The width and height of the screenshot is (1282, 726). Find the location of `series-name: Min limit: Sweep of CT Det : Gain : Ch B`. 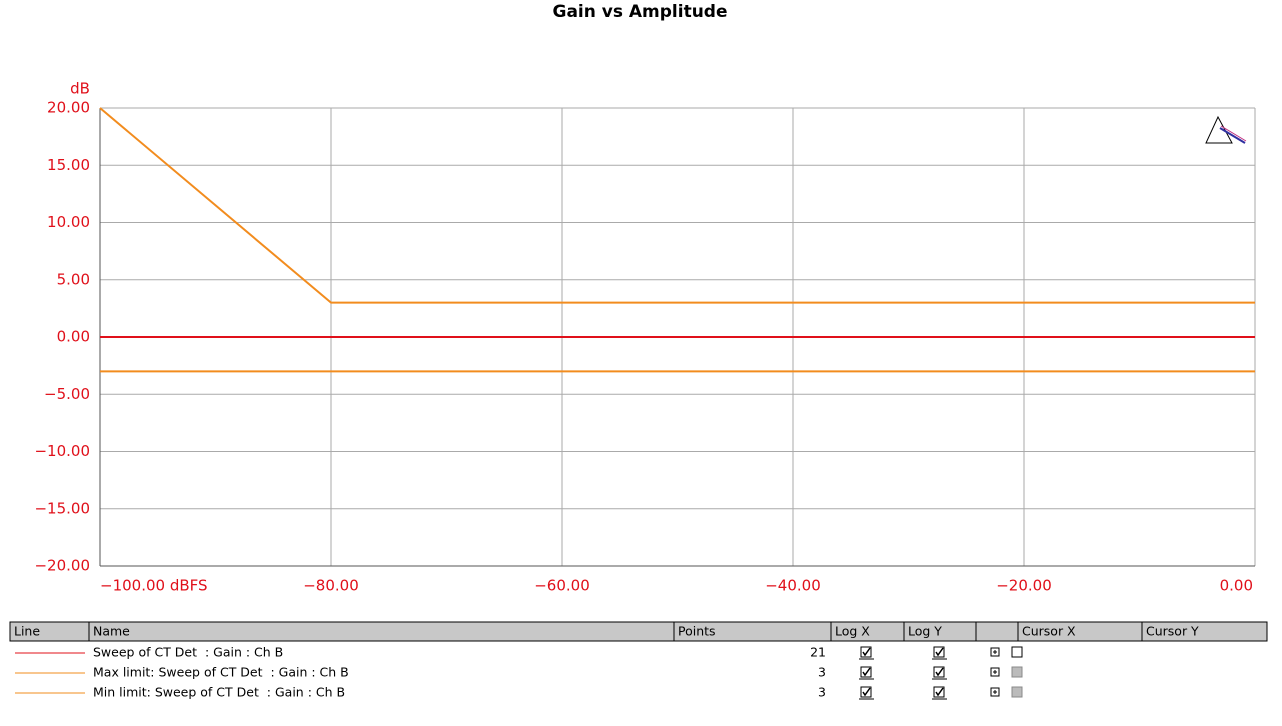

series-name: Min limit: Sweep of CT Det : Gain : Ch B is located at coordinates (219, 692).